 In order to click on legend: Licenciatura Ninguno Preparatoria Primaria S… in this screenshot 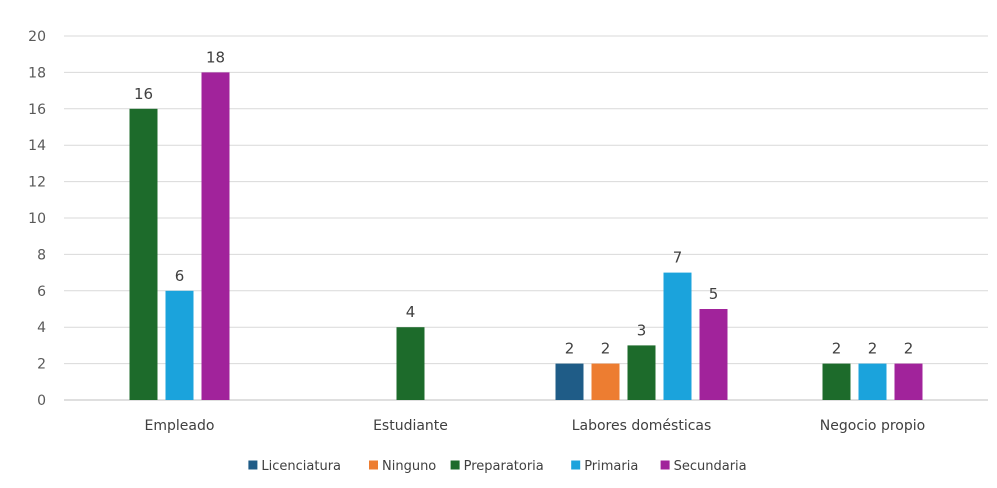, I will do `click(497, 466)`.